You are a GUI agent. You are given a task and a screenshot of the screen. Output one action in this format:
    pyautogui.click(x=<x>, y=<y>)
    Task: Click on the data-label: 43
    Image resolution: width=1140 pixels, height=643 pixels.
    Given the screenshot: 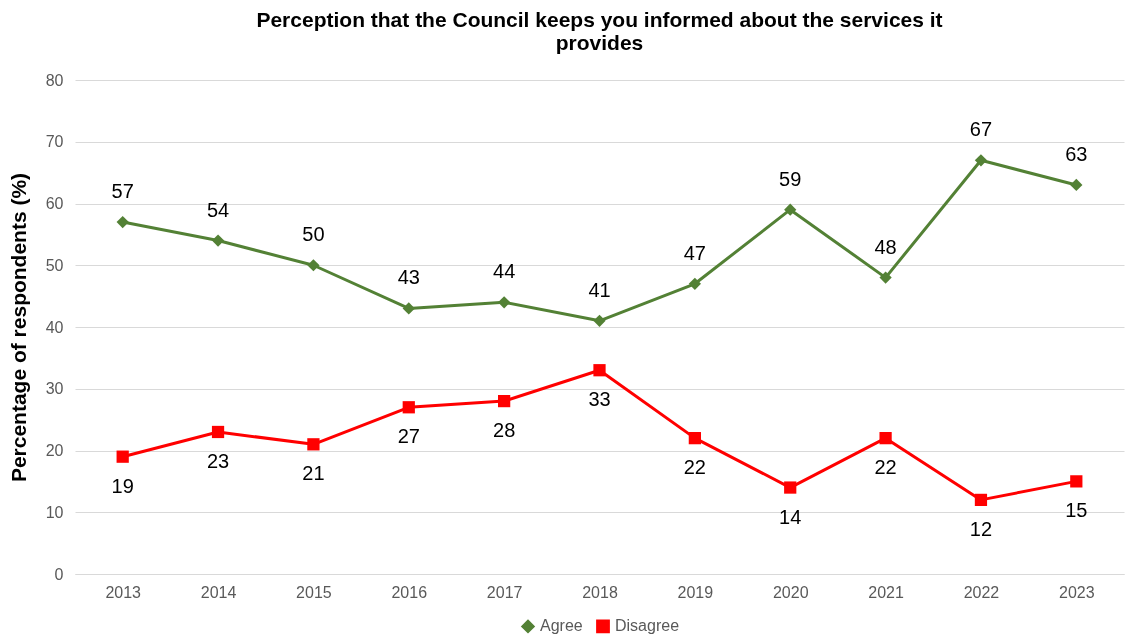 What is the action you would take?
    pyautogui.click(x=408, y=277)
    